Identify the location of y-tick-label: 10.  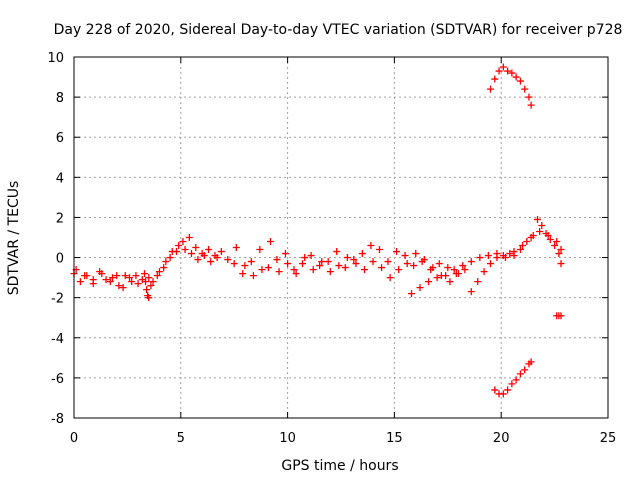
(55, 58).